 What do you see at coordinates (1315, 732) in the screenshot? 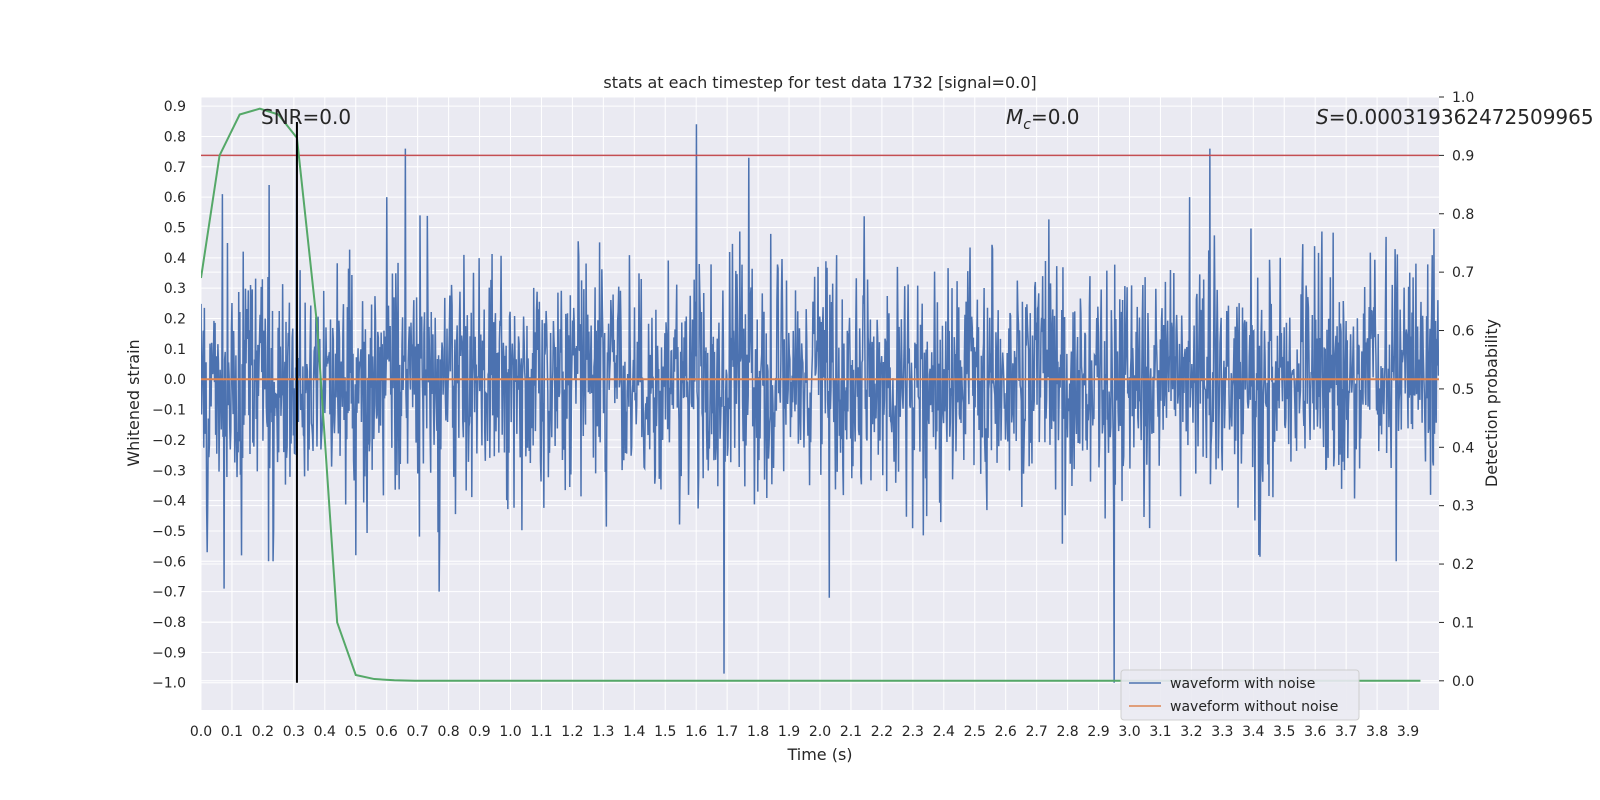
I see `x-tick-label: 3.6` at bounding box center [1315, 732].